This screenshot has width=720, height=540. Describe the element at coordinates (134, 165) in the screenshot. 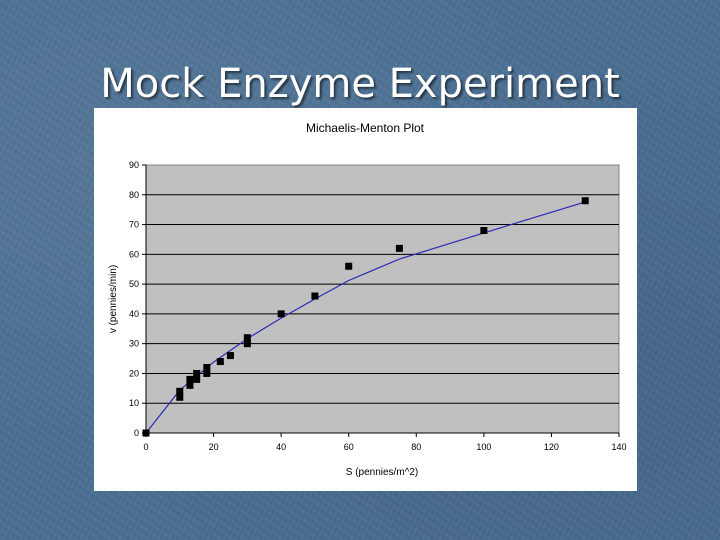

I see `y-tick-label-90: 90` at that location.